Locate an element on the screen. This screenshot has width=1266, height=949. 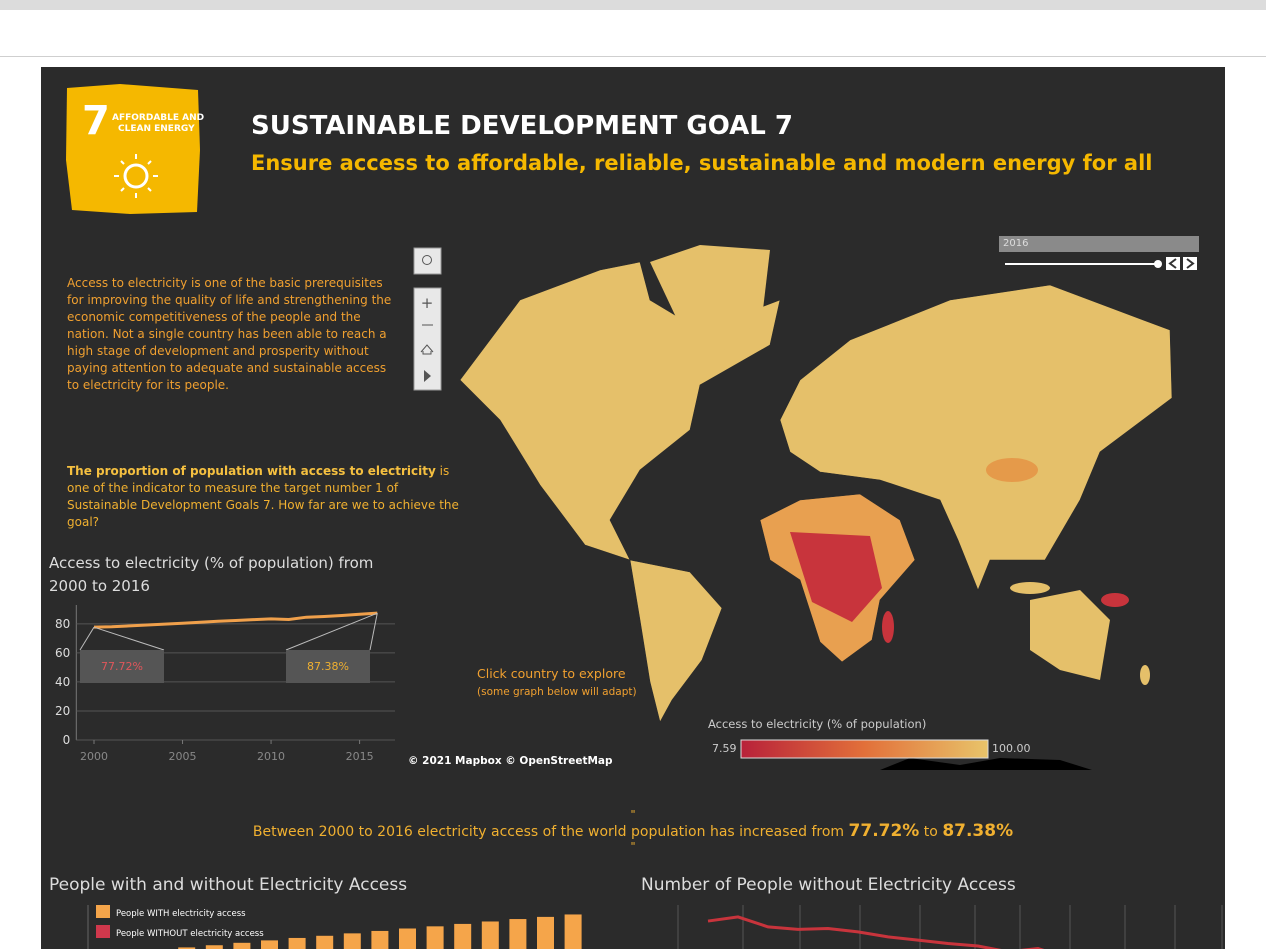
logo-rays is located at coordinates (136, 176).